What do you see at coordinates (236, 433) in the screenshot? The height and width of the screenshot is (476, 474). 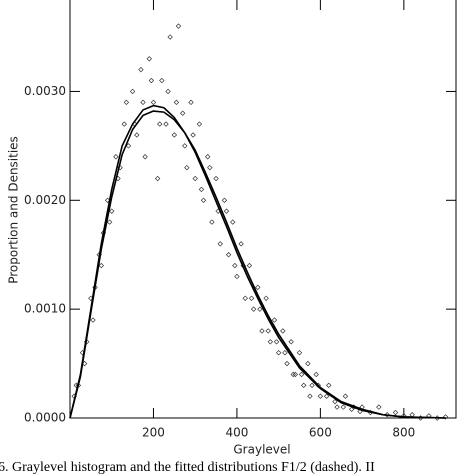 I see `x-tick-label: 400` at bounding box center [236, 433].